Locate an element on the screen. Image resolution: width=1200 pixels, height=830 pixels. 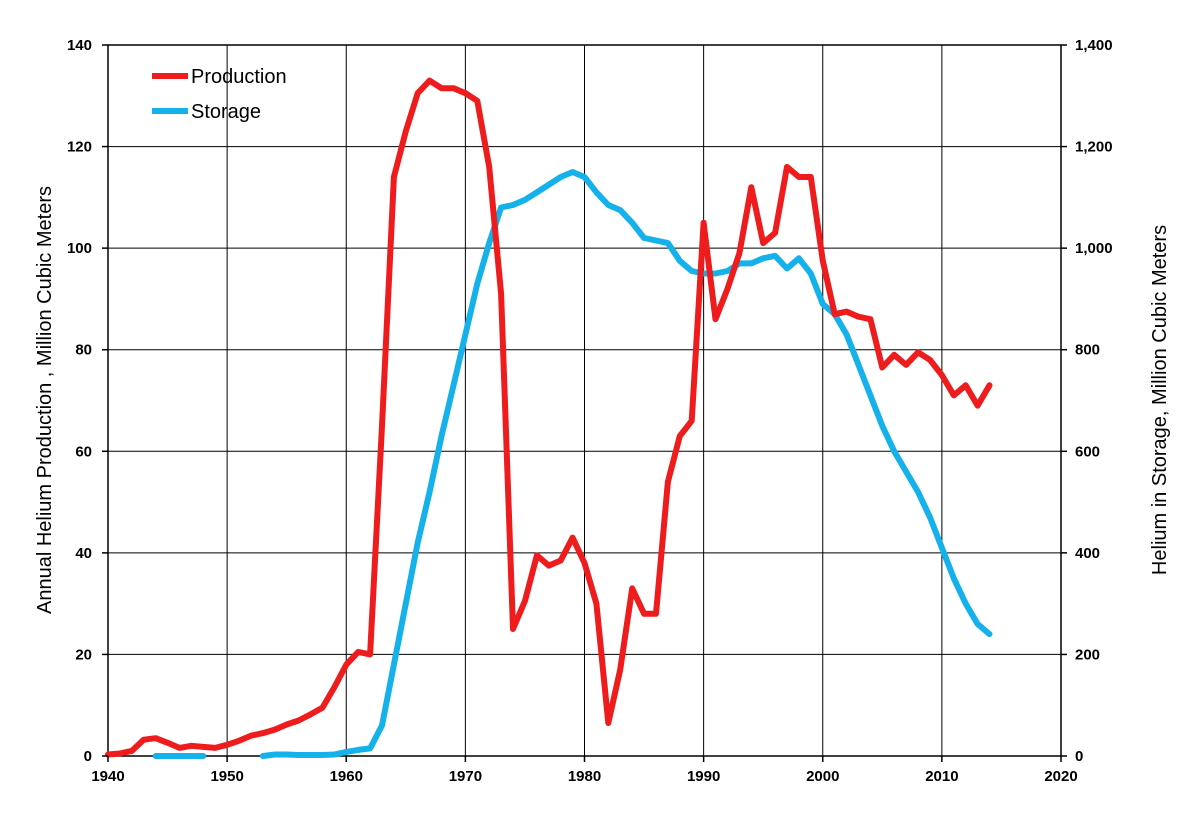
x-tick-label: 1990 is located at coordinates (703, 776).